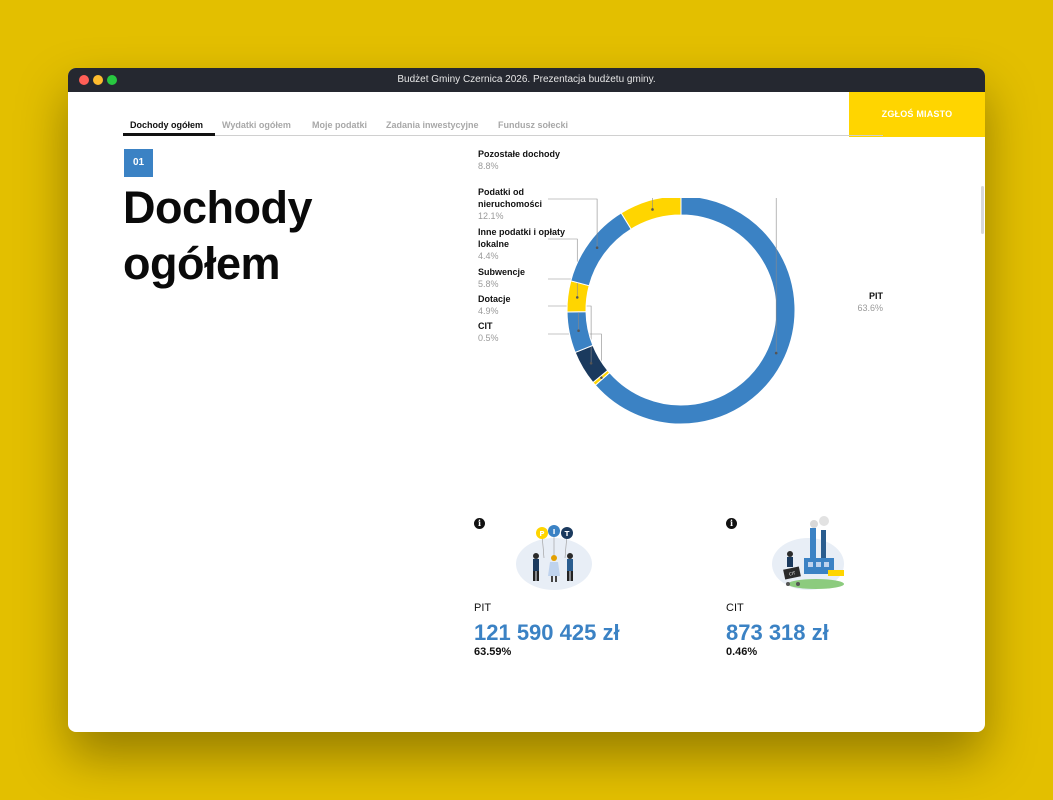  What do you see at coordinates (554, 532) in the screenshot?
I see `svg-text: I` at bounding box center [554, 532].